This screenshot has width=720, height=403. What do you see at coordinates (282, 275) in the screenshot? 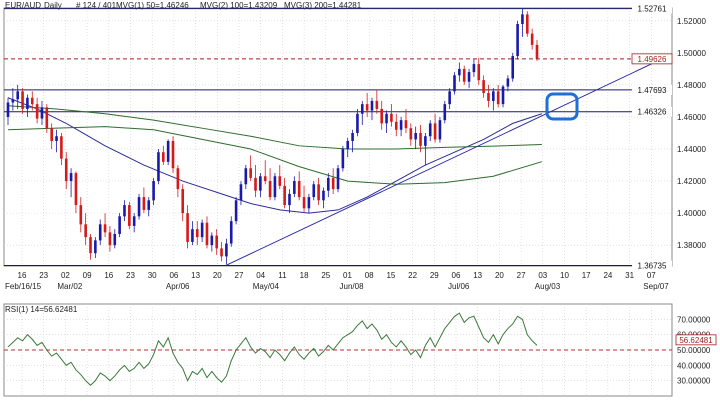
I see `x-tick-label: 11` at bounding box center [282, 275].